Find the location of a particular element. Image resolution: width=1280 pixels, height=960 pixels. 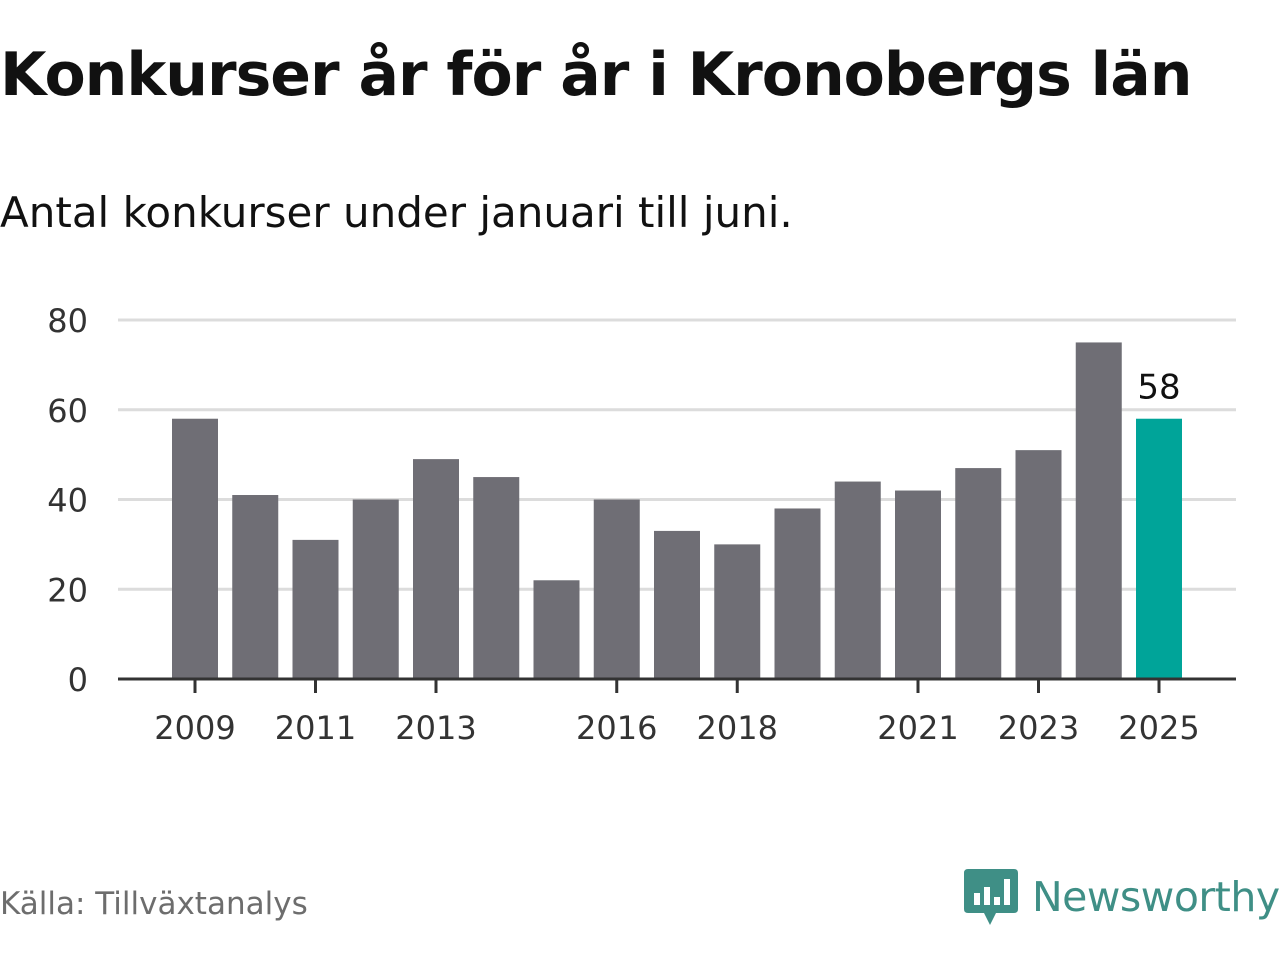

newsworthy-logo-icon is located at coordinates (991, 897).